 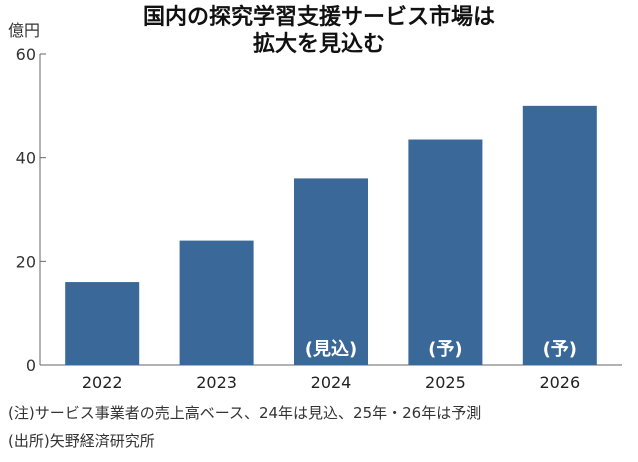 What do you see at coordinates (331, 271) in the screenshot?
I see `bar-2024` at bounding box center [331, 271].